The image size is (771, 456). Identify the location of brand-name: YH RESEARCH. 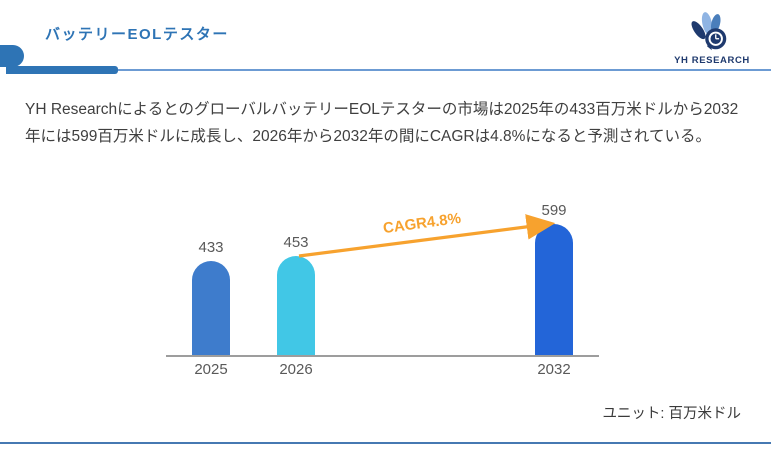
(712, 60).